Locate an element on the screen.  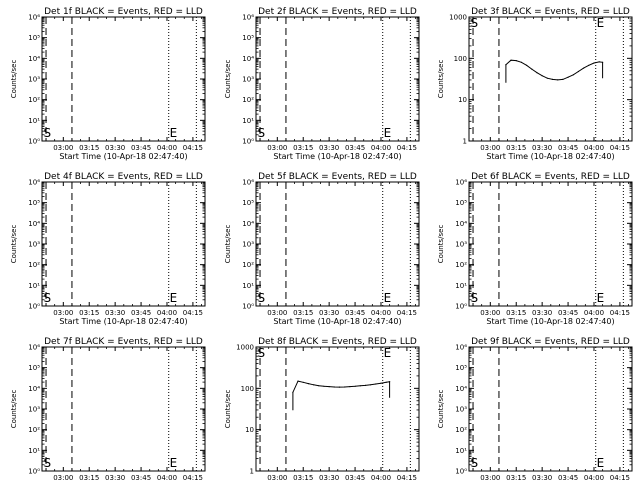
chart-title: Det 7f BLACK = Events, RED = LLD is located at coordinates (123, 342).